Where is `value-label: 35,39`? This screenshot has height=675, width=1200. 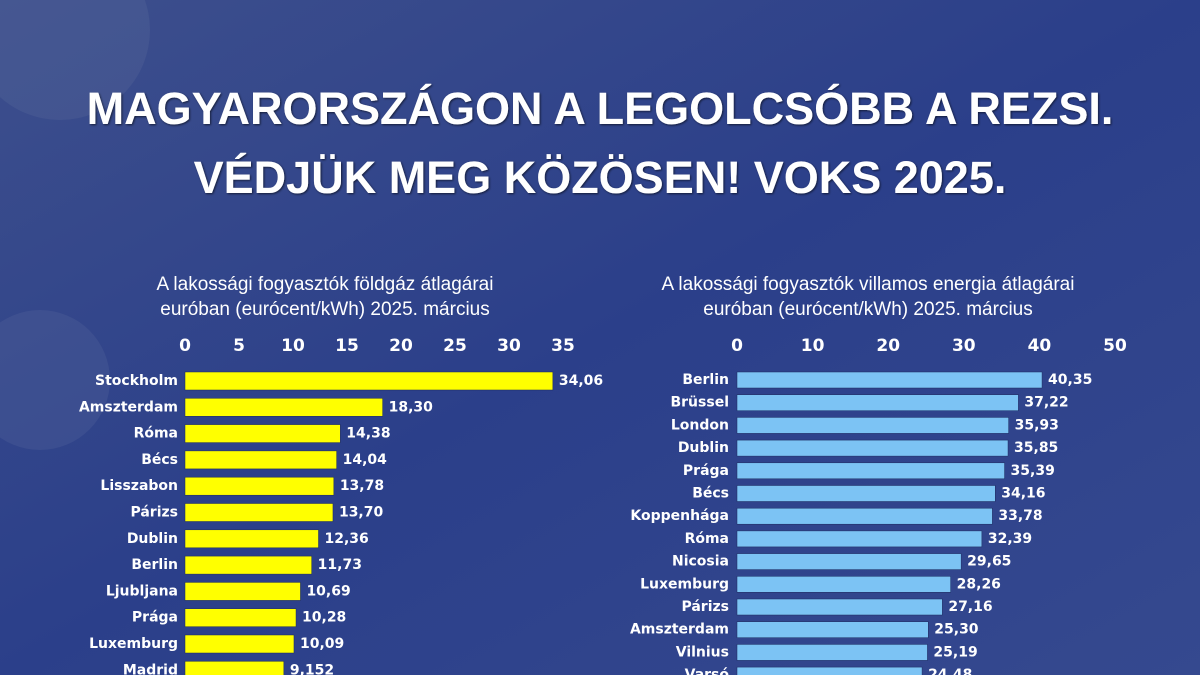 value-label: 35,39 is located at coordinates (1033, 471).